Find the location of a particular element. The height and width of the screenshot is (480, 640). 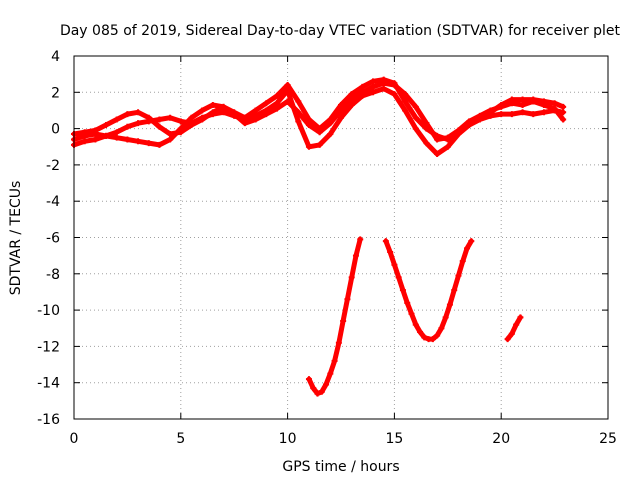

y-tick-label: -12 is located at coordinates (48, 347).